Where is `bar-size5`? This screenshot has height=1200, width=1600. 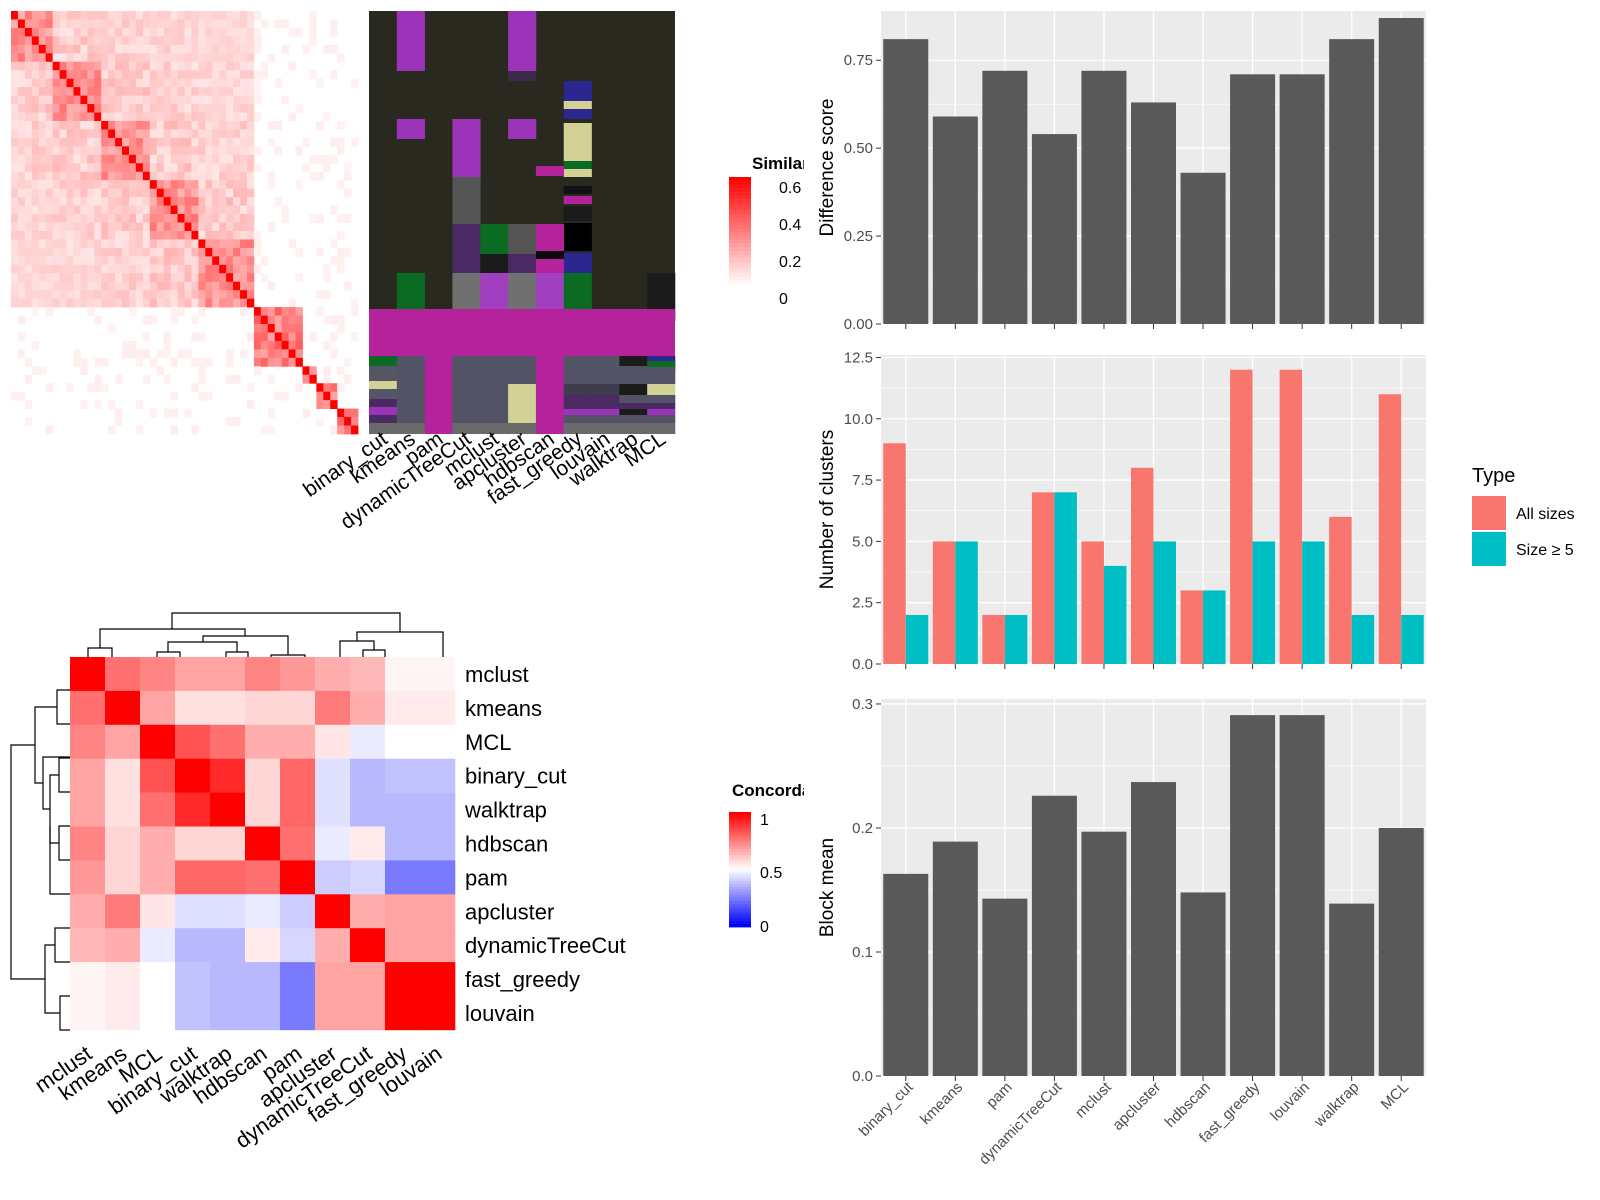
bar-size5 is located at coordinates (917, 639).